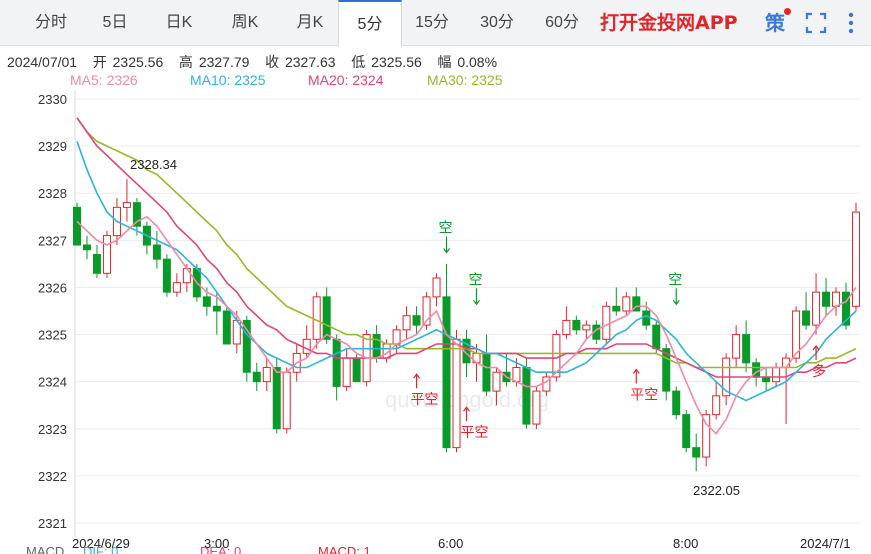 Image resolution: width=871 pixels, height=554 pixels. Describe the element at coordinates (465, 80) in the screenshot. I see `ma30-label: MA30: 2325` at that location.